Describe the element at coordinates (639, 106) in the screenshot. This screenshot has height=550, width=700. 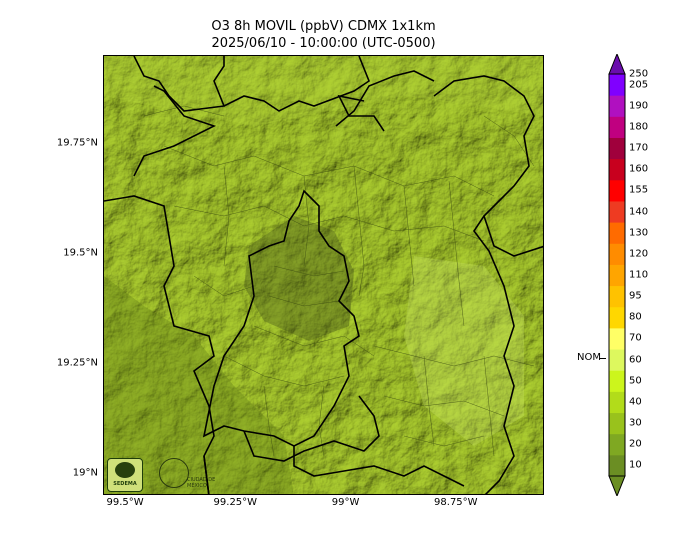
I see `colorbar-level-label: 190` at that location.